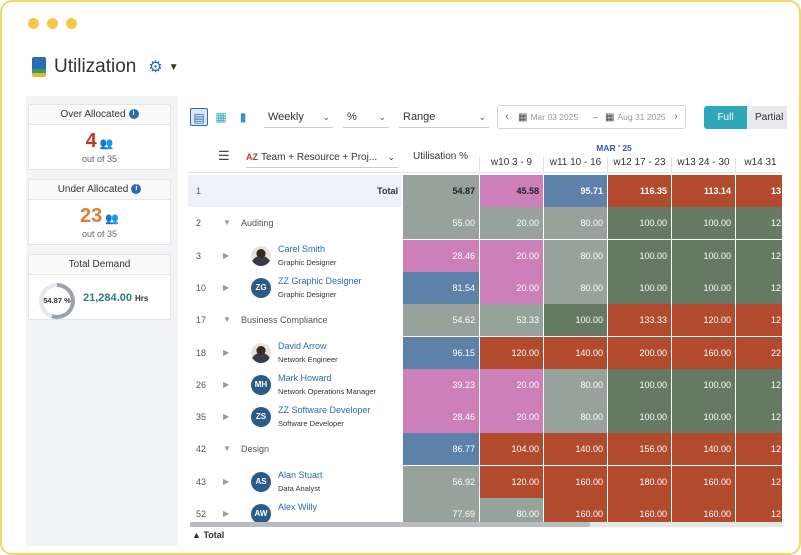  Describe the element at coordinates (99, 287) in the screenshot. I see `total-demand-card: Total Demand 54.87 % 21,284.00 Hrs` at that location.